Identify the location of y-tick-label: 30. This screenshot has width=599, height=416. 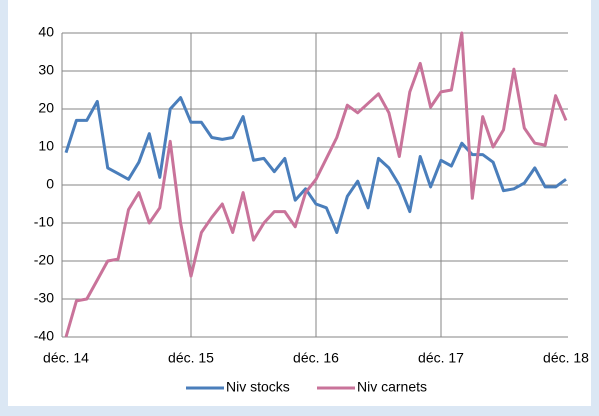
(46, 70).